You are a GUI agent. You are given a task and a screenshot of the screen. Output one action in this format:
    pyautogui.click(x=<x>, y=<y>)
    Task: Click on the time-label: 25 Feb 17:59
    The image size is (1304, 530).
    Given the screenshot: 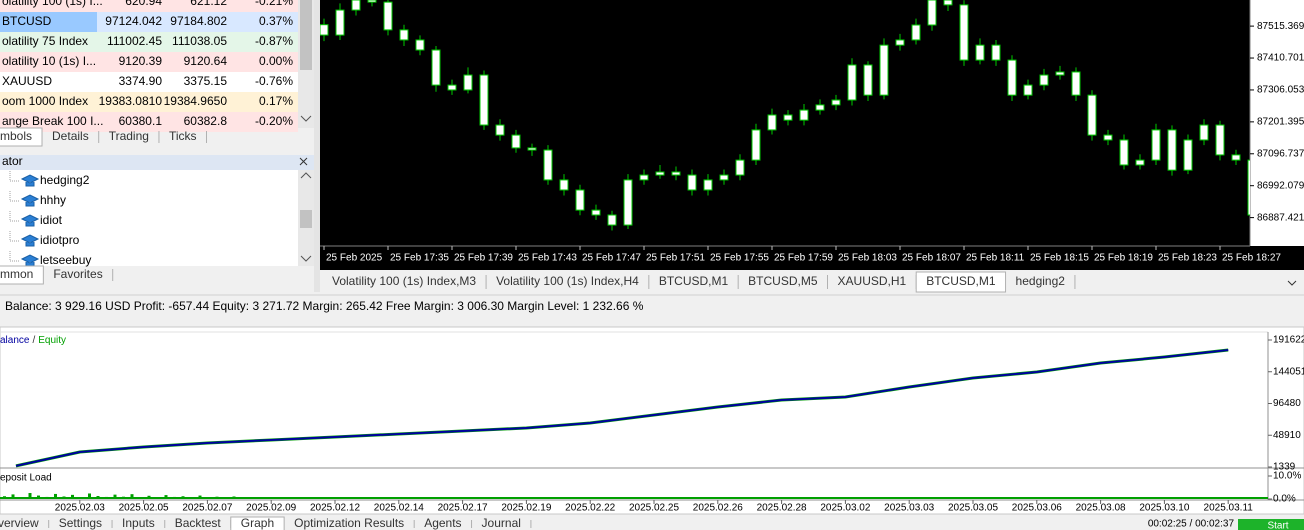 What is the action you would take?
    pyautogui.click(x=803, y=258)
    